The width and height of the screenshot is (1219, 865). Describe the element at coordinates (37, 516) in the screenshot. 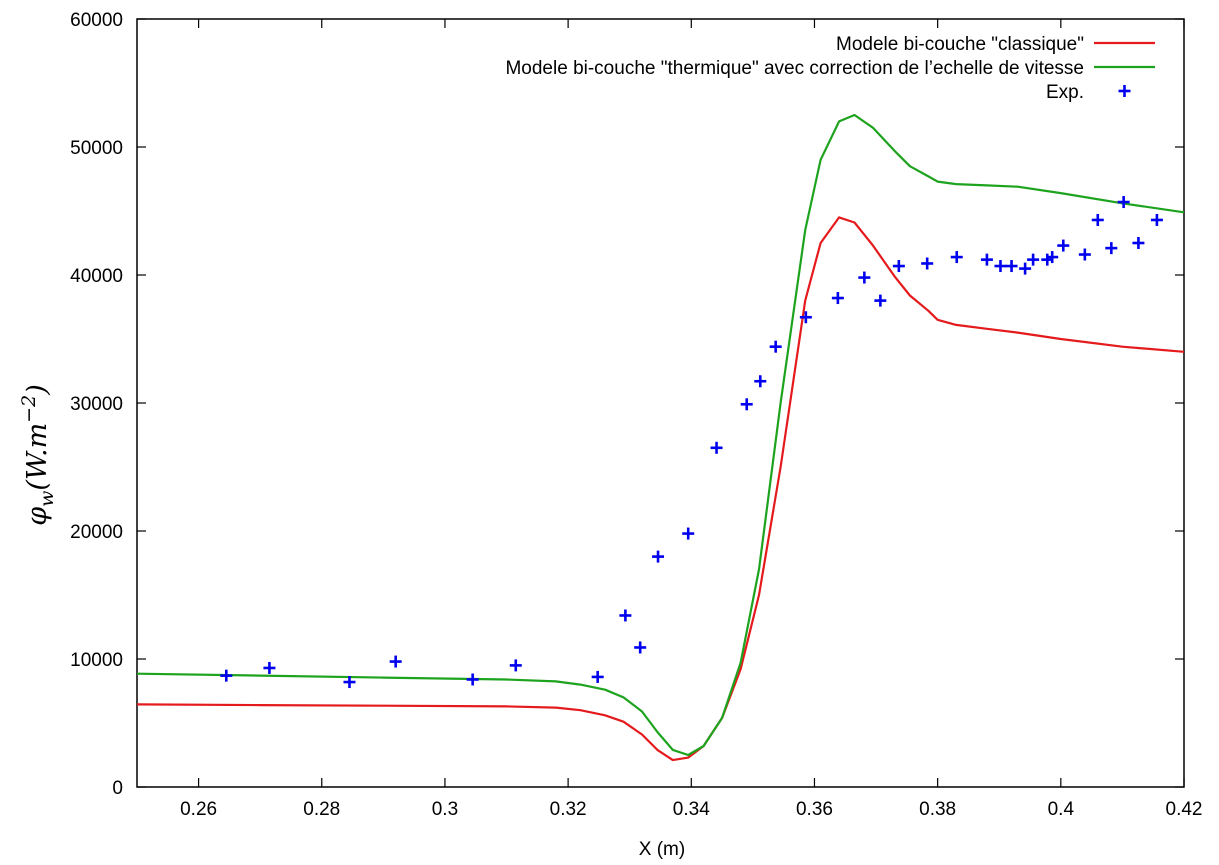

I see `ylabel-symbol: φ` at that location.